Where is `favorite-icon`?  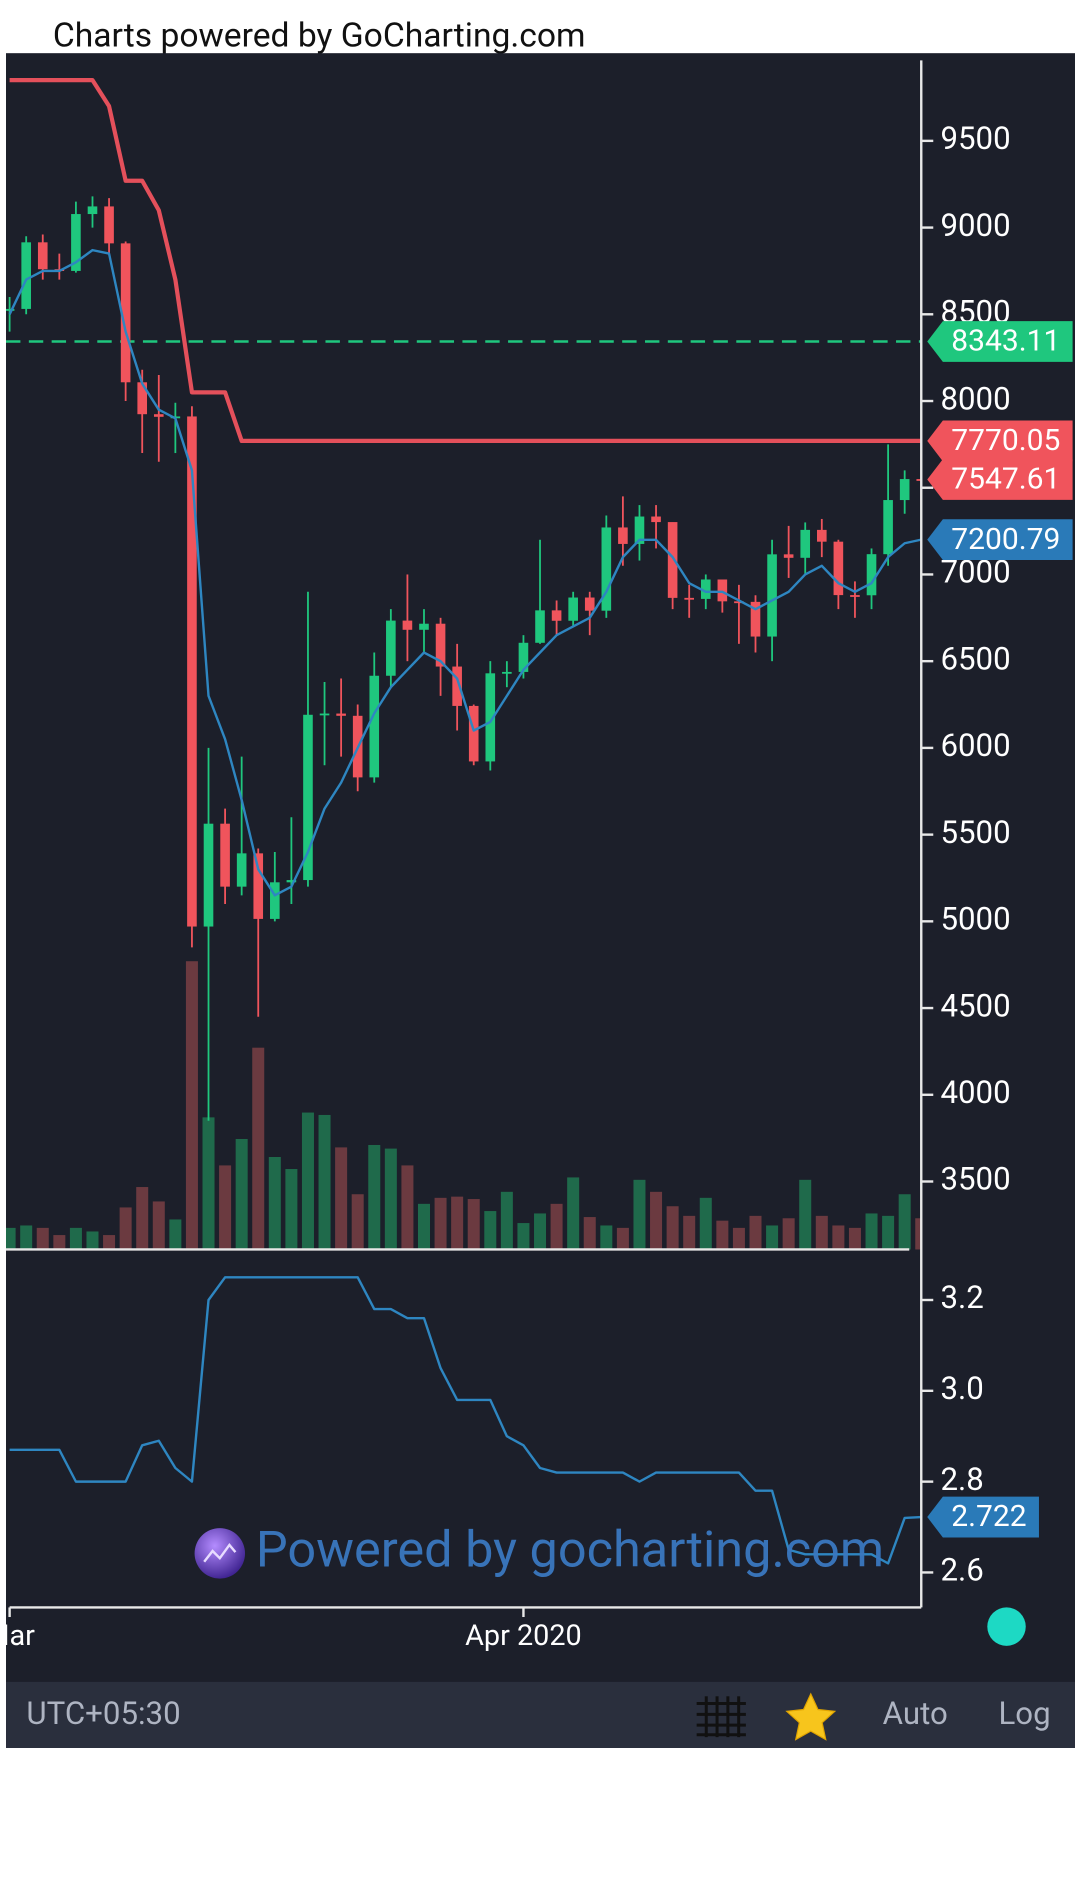 favorite-icon is located at coordinates (811, 1716).